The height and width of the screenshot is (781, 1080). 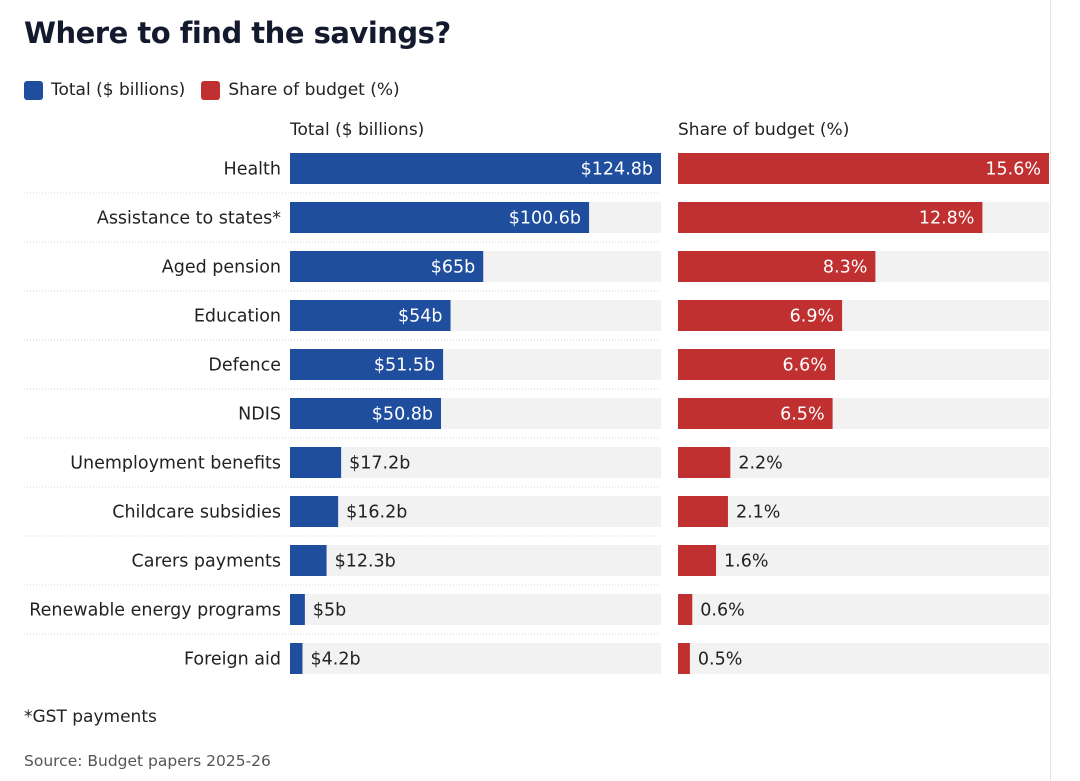 What do you see at coordinates (237, 33) in the screenshot?
I see `chart-title: Where to find the savings?` at bounding box center [237, 33].